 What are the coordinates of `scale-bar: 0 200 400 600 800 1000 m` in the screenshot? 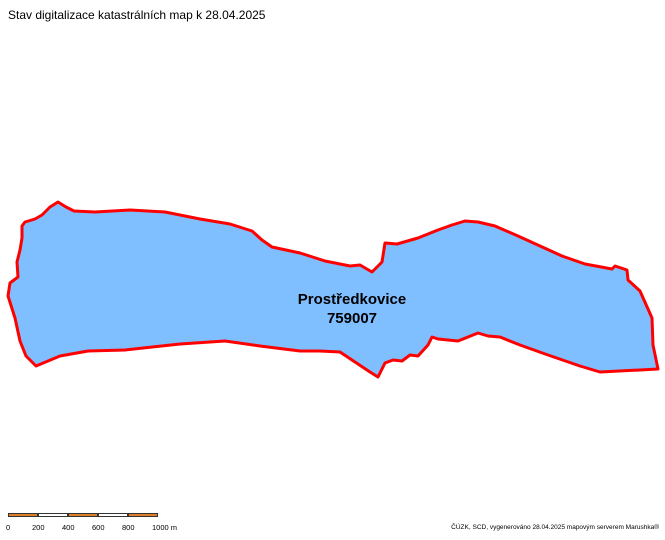 It's located at (91, 525).